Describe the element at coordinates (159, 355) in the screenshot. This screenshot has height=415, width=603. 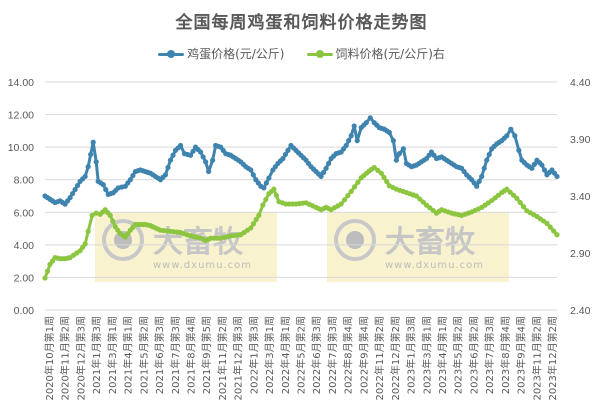
I see `svg-text: 2021年6月第3周` at that location.